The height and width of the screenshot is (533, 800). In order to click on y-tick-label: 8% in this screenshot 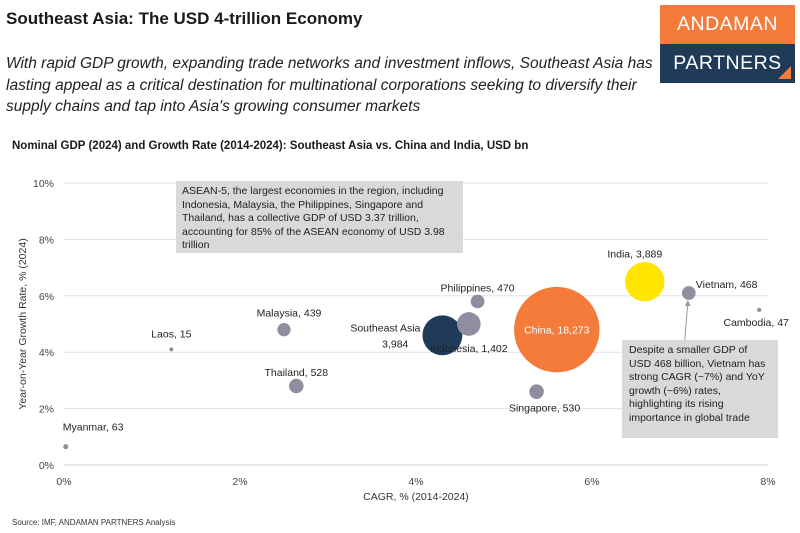, I will do `click(46, 240)`.